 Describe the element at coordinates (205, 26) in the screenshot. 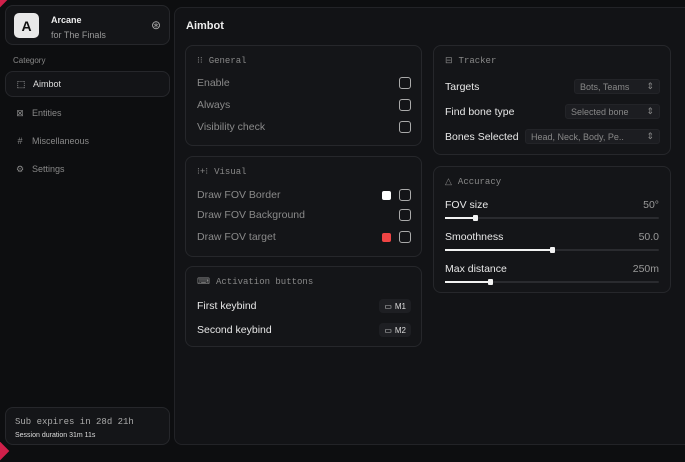

I see `page-title: Aimbot` at that location.